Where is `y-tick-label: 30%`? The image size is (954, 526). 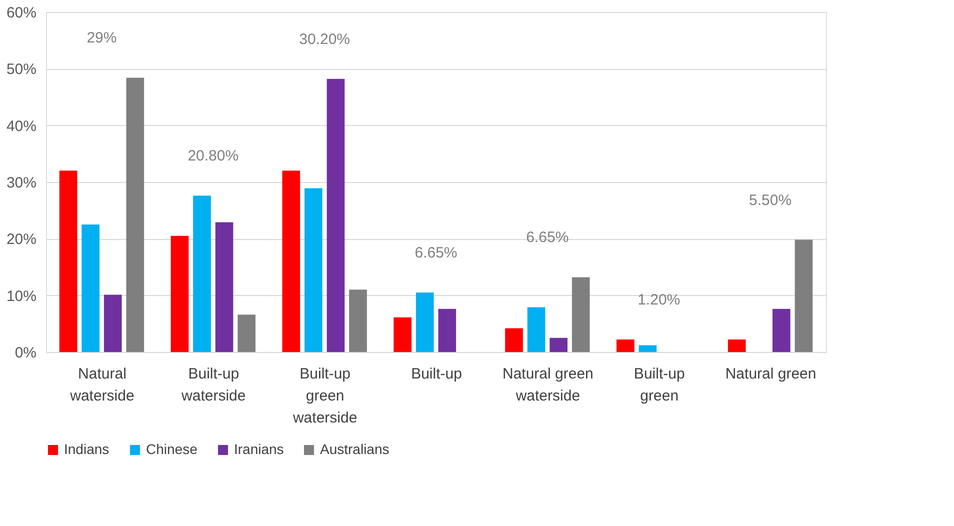 y-tick-label: 30% is located at coordinates (21, 183).